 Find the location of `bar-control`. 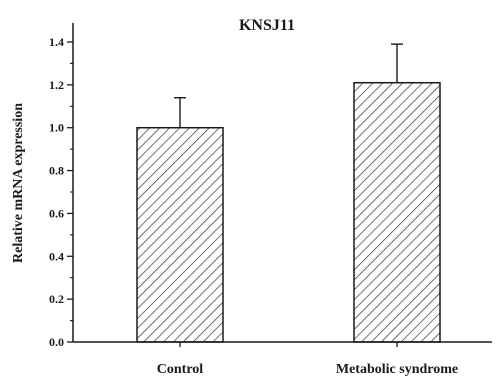

bar-control is located at coordinates (180, 234).